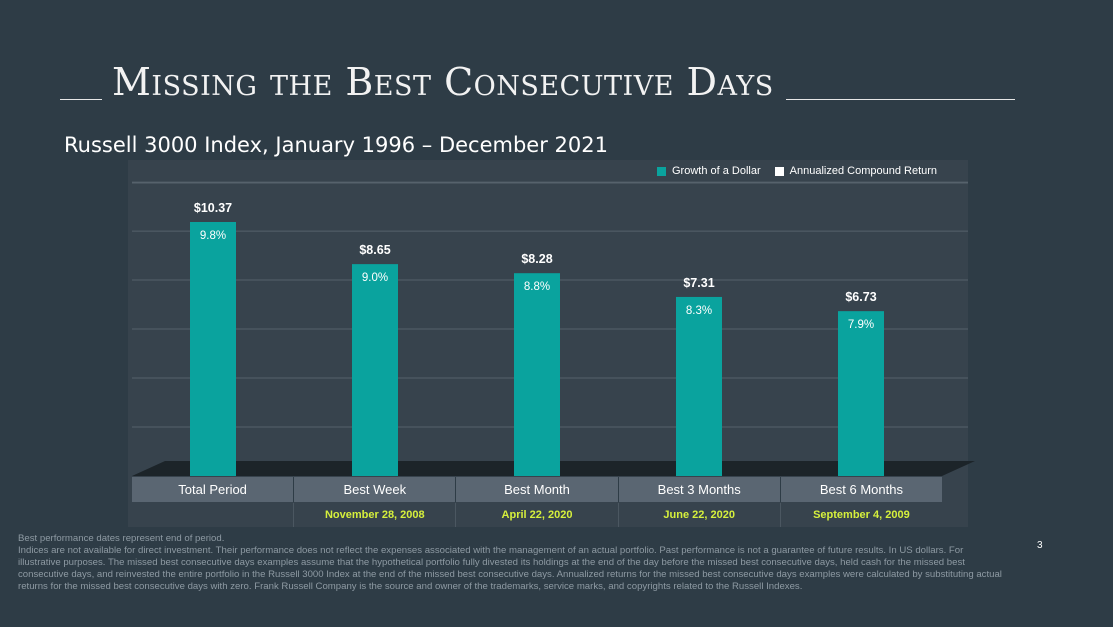  What do you see at coordinates (861, 515) in the screenshot?
I see `date-label: September 4, 2009` at bounding box center [861, 515].